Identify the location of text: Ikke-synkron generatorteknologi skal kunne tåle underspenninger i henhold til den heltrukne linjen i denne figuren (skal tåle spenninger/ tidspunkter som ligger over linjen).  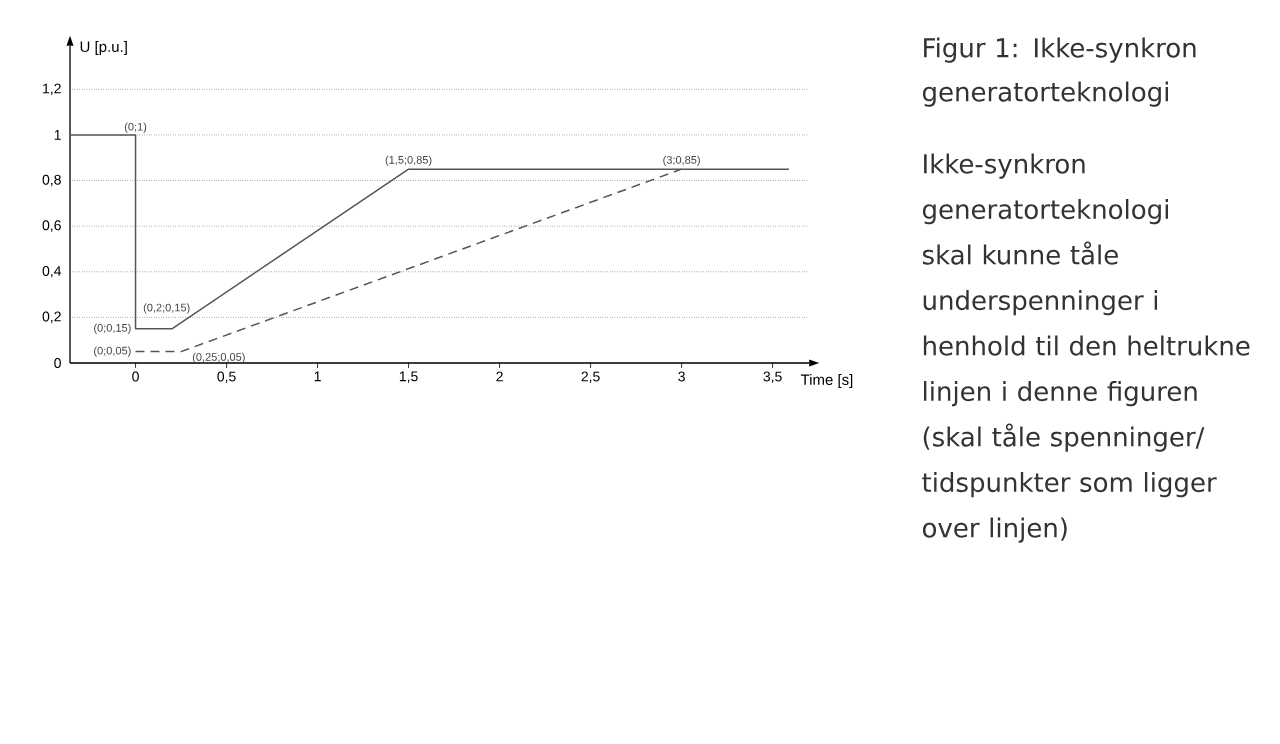
(1086, 348).